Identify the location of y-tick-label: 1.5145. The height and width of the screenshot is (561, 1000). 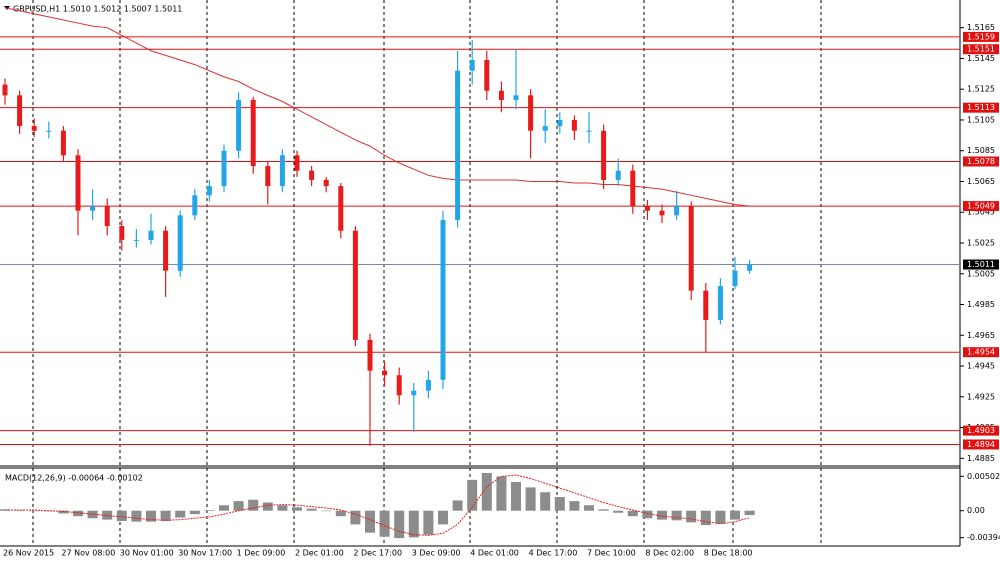
(981, 58).